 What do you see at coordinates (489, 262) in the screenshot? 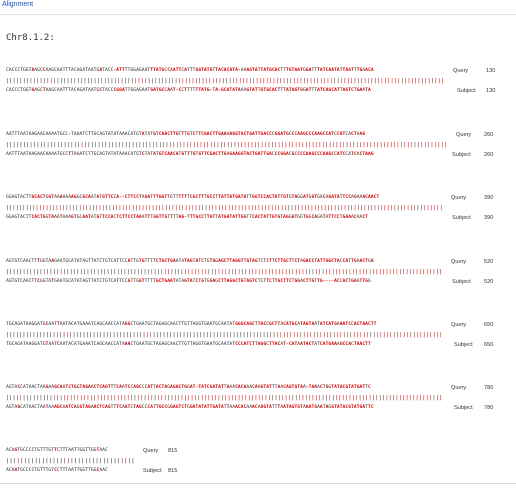
I see `query-end-position: 520` at bounding box center [489, 262].